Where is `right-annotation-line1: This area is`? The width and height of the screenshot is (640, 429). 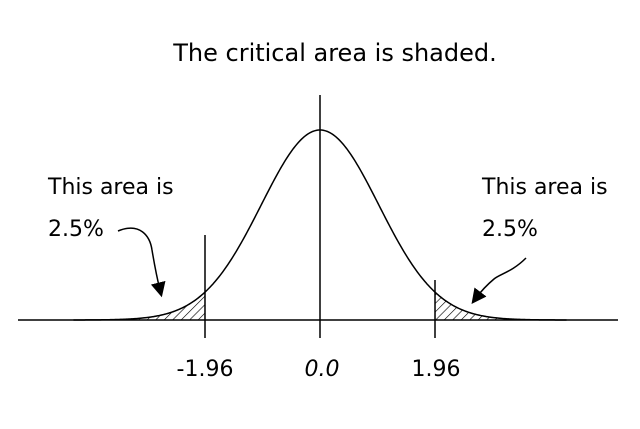 right-annotation-line1: This area is is located at coordinates (544, 187).